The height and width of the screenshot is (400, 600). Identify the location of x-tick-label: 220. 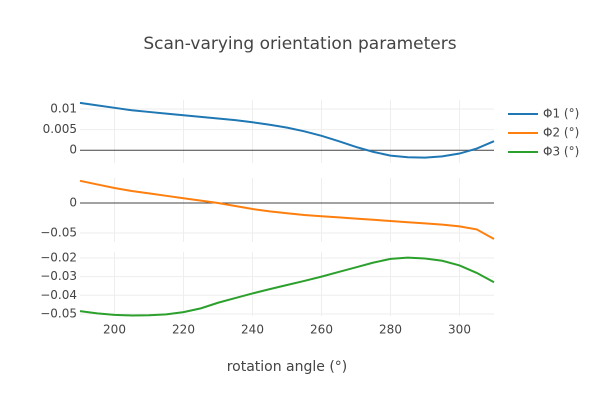
(183, 330).